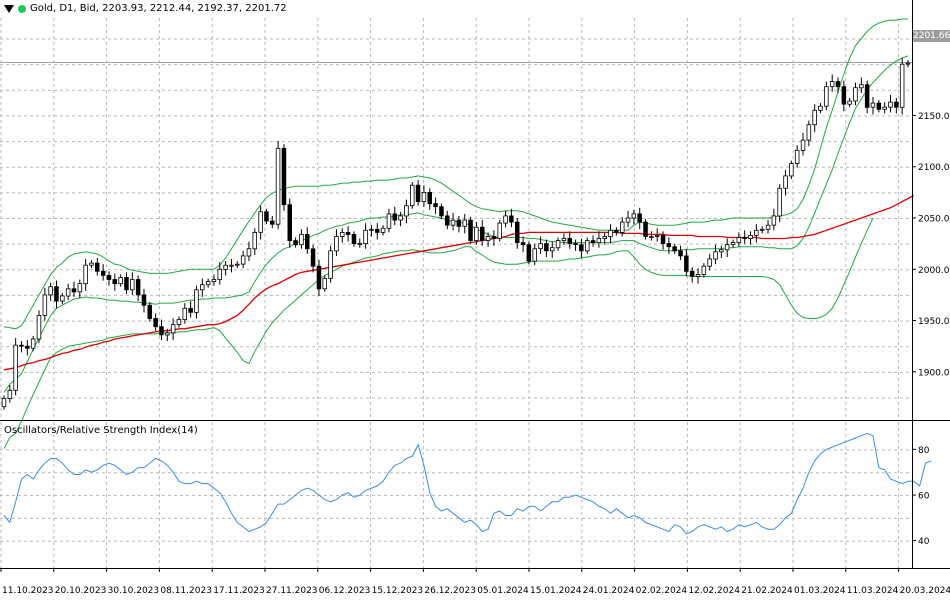 The width and height of the screenshot is (950, 600). Describe the element at coordinates (925, 591) in the screenshot. I see `date-tick-label: 20.03.2024` at that location.